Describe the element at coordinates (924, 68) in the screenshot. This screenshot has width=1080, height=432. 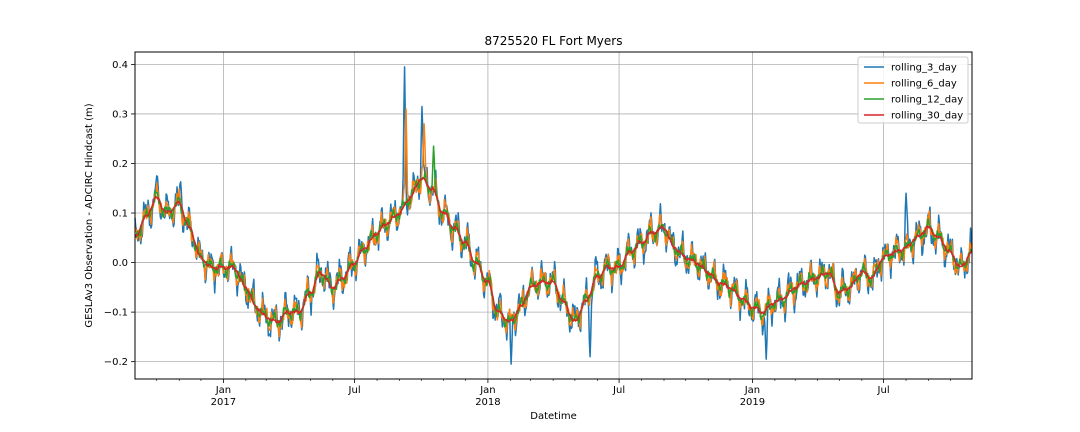
I see `legend-label: rolling_3_day` at that location.